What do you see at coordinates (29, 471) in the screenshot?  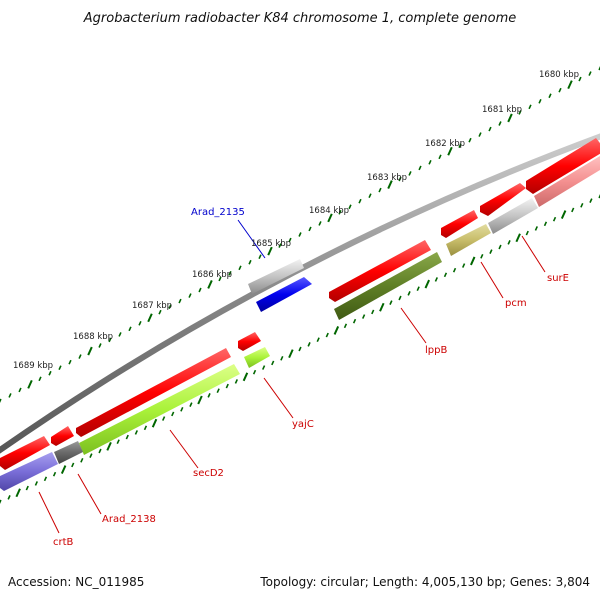 I see `annot-crtB` at bounding box center [29, 471].